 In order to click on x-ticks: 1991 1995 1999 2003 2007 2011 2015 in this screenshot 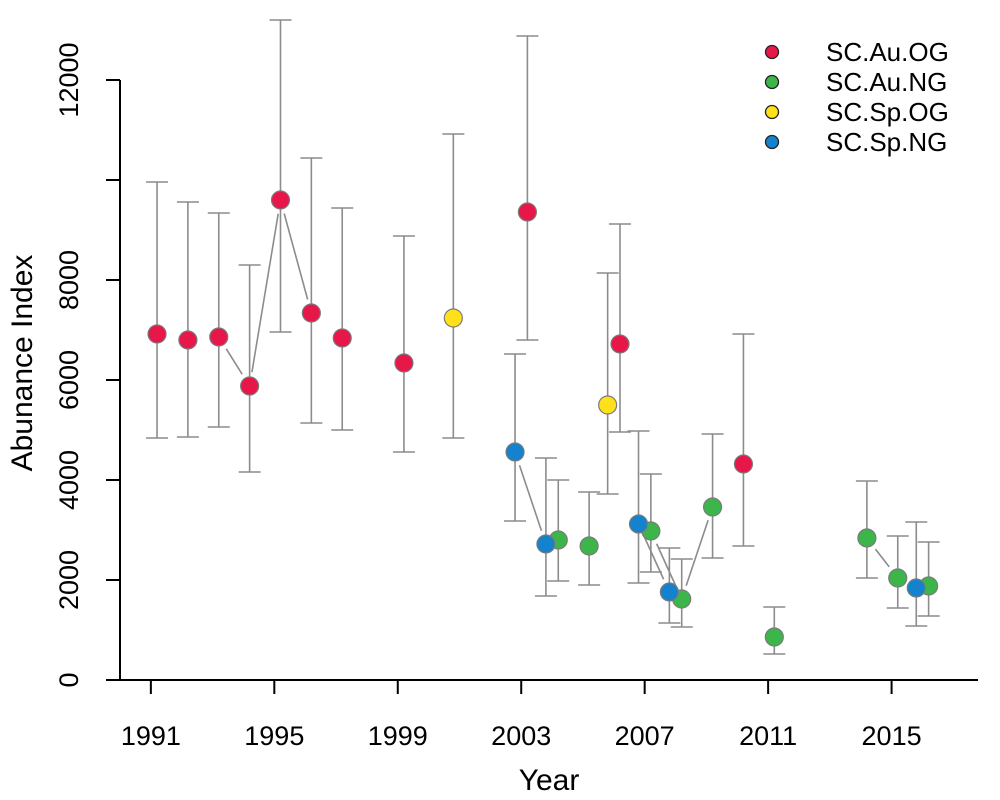, I will do `click(521, 715)`.